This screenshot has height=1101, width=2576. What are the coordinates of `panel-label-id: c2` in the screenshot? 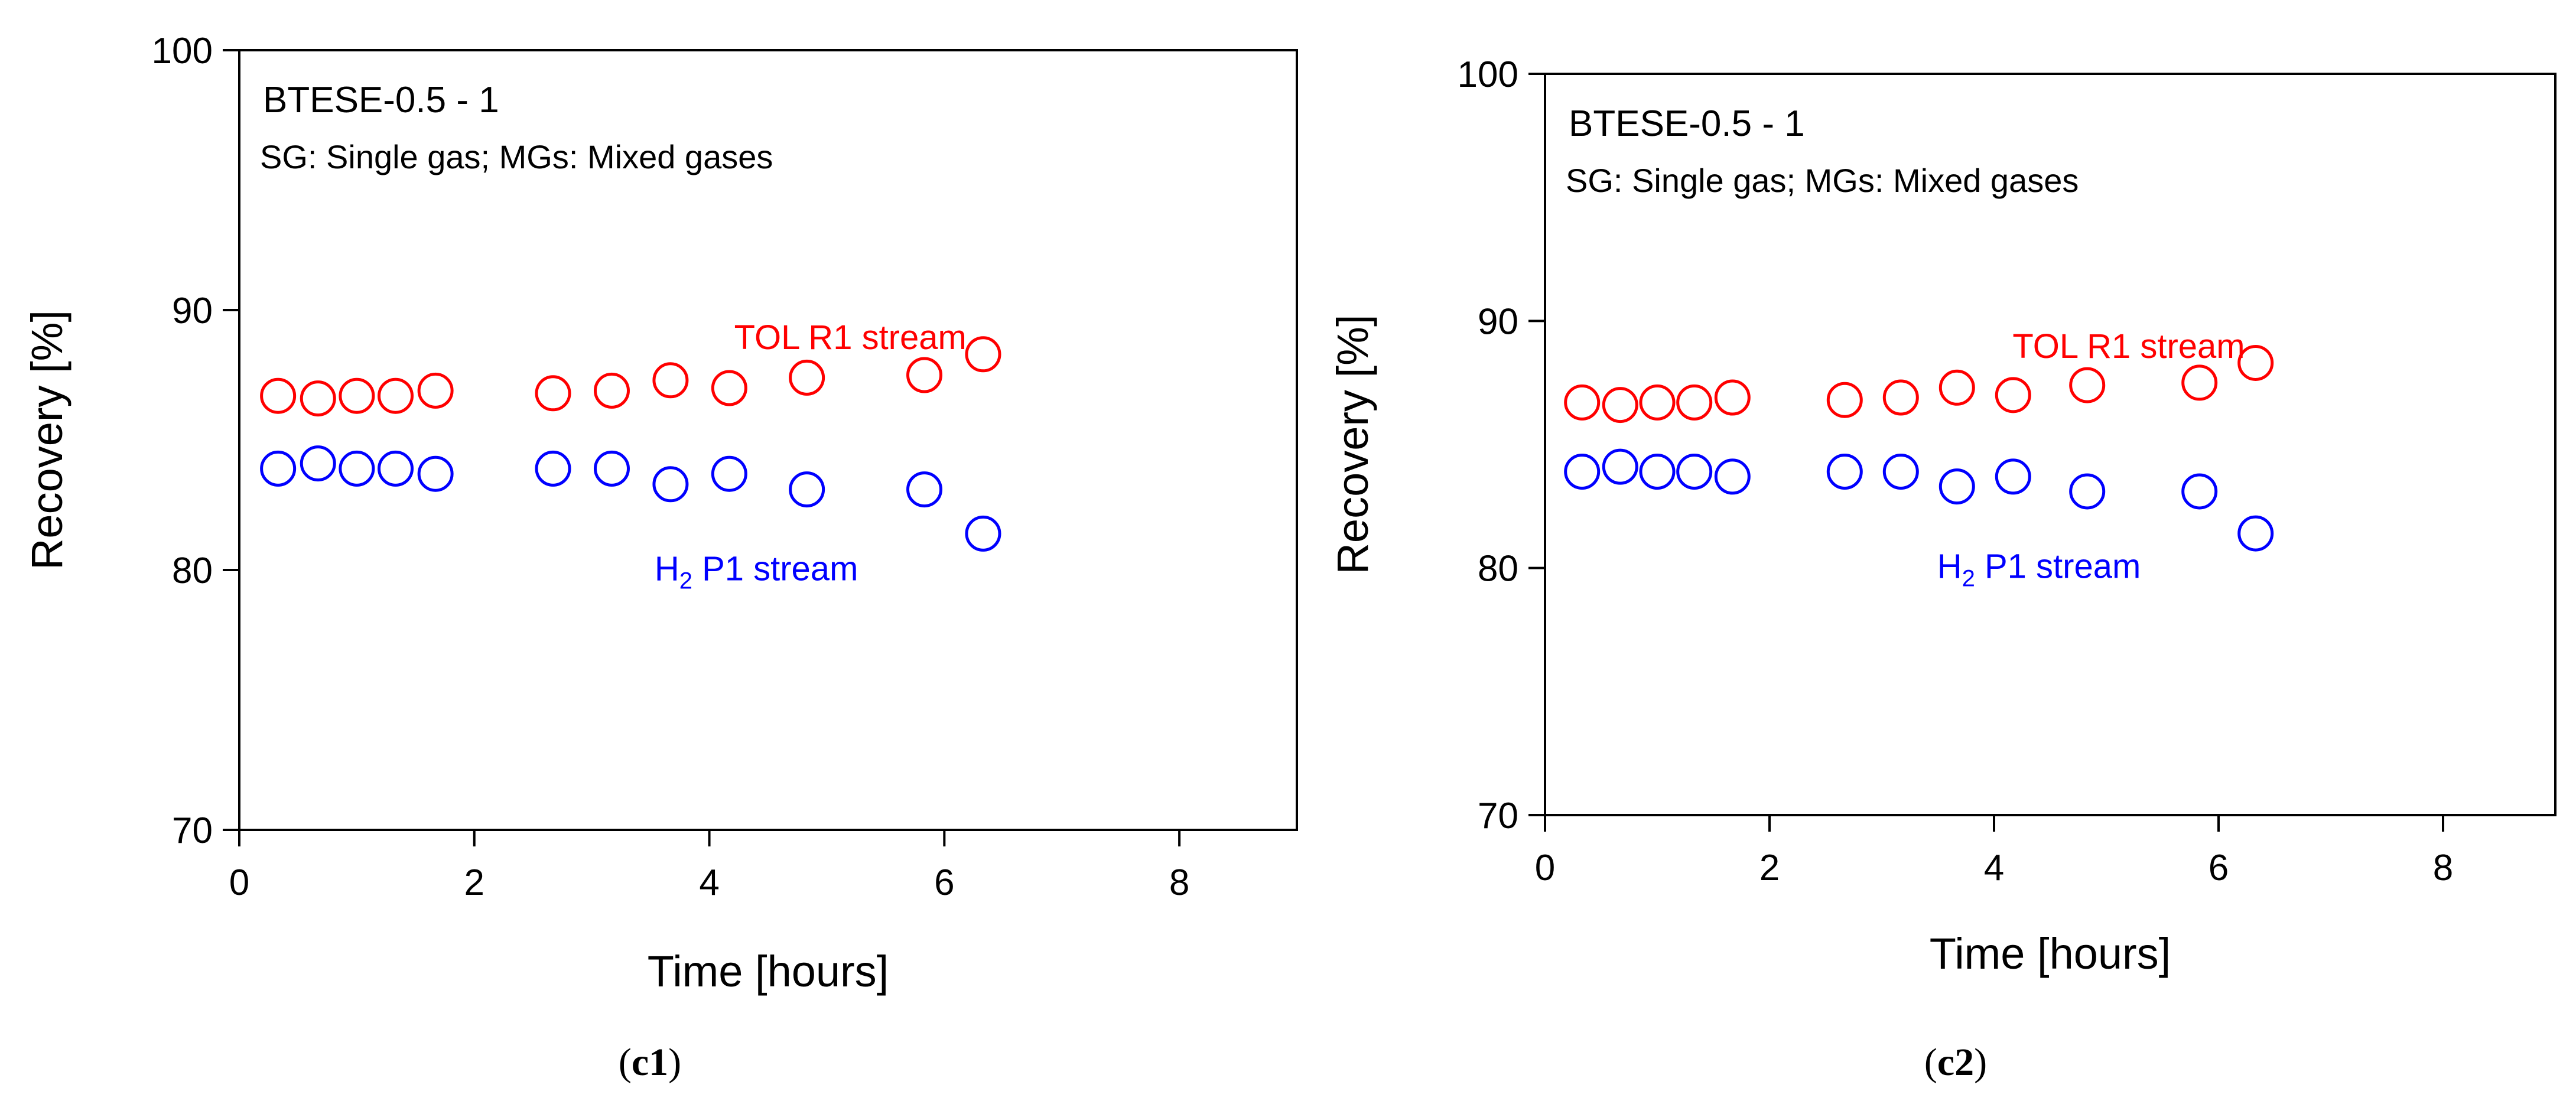 It's located at (1955, 1062).